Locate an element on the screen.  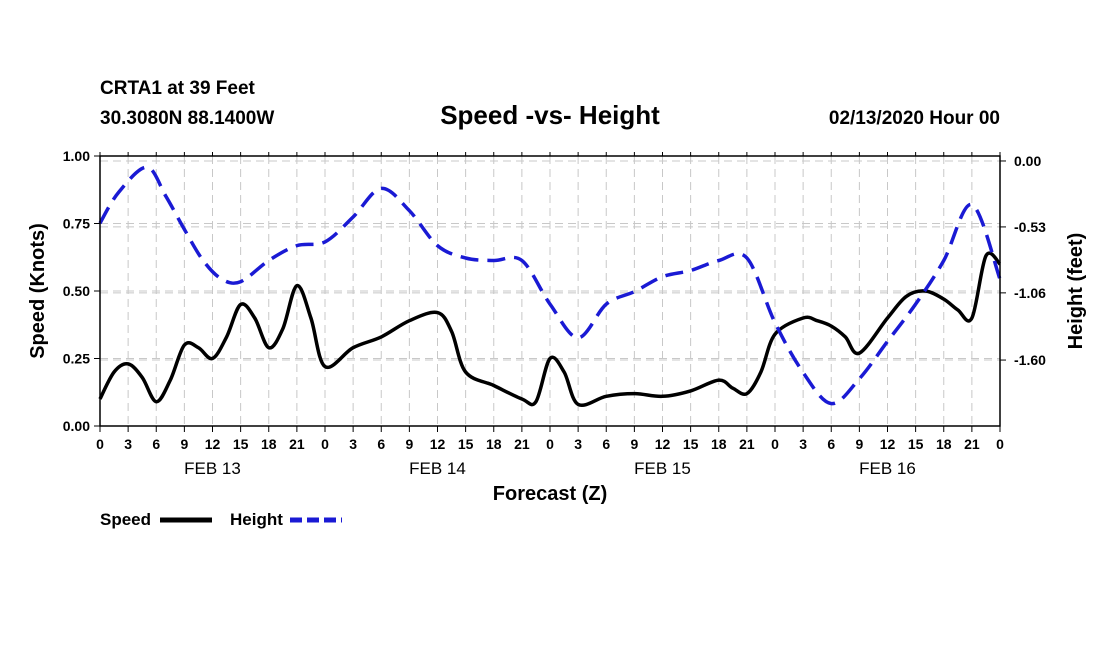
y-left-tick-label: 0.00 is located at coordinates (76, 426).